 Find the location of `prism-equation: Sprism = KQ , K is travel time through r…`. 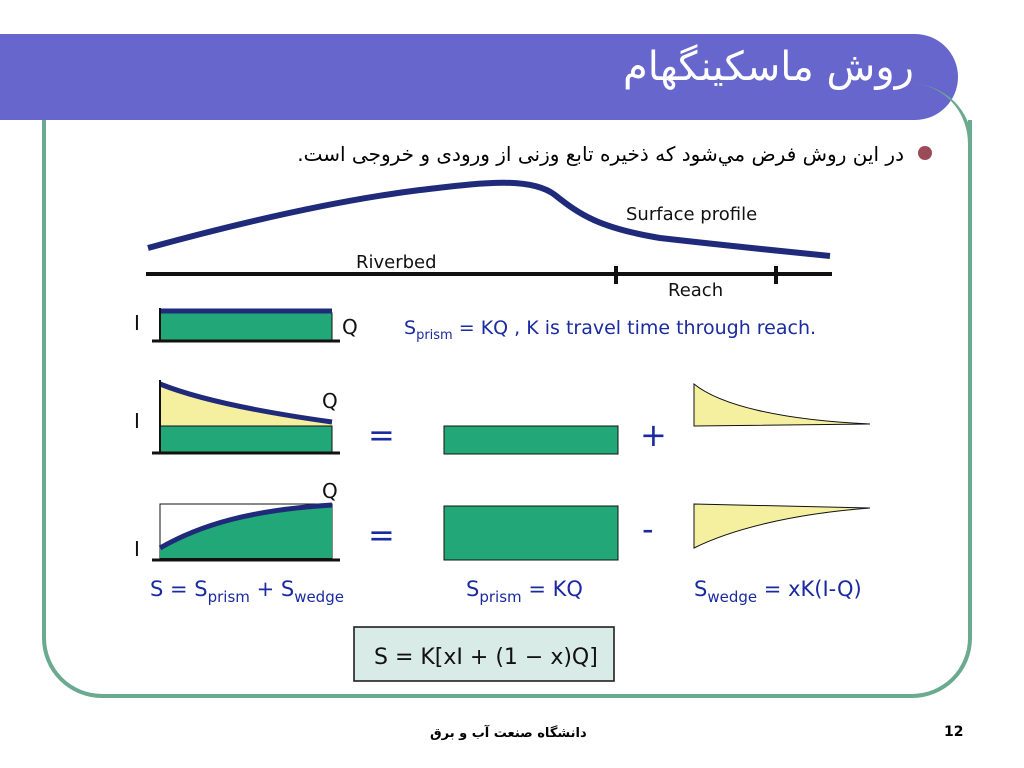

prism-equation: Sprism = KQ , K is travel time through r… is located at coordinates (610, 330).